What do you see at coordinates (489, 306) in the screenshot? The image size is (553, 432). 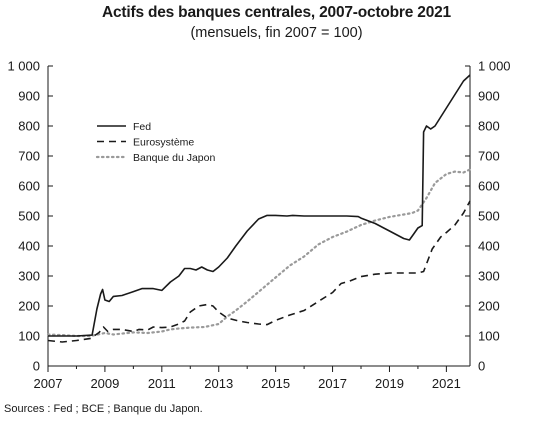 I see `y-tick-label-right: 200` at bounding box center [489, 306].